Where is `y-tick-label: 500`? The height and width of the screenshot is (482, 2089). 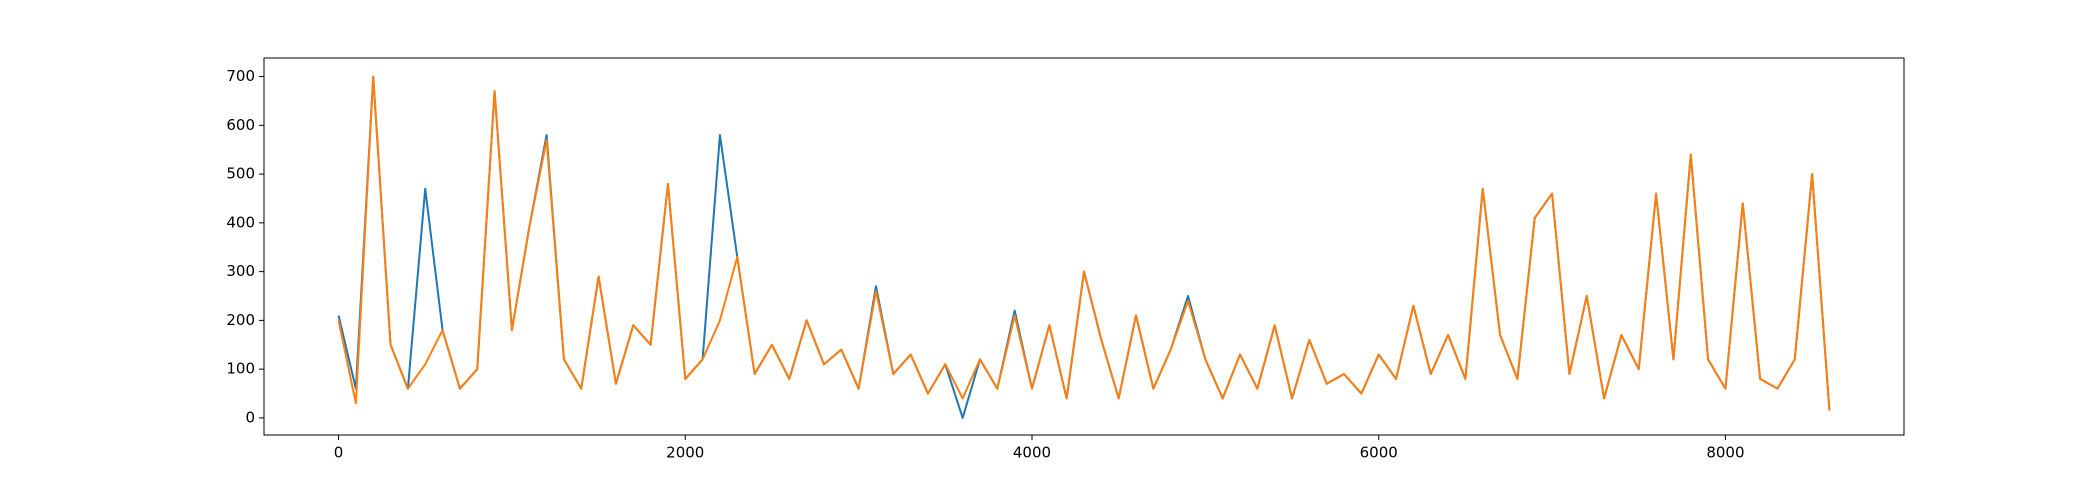
y-tick-label: 500 is located at coordinates (240, 174).